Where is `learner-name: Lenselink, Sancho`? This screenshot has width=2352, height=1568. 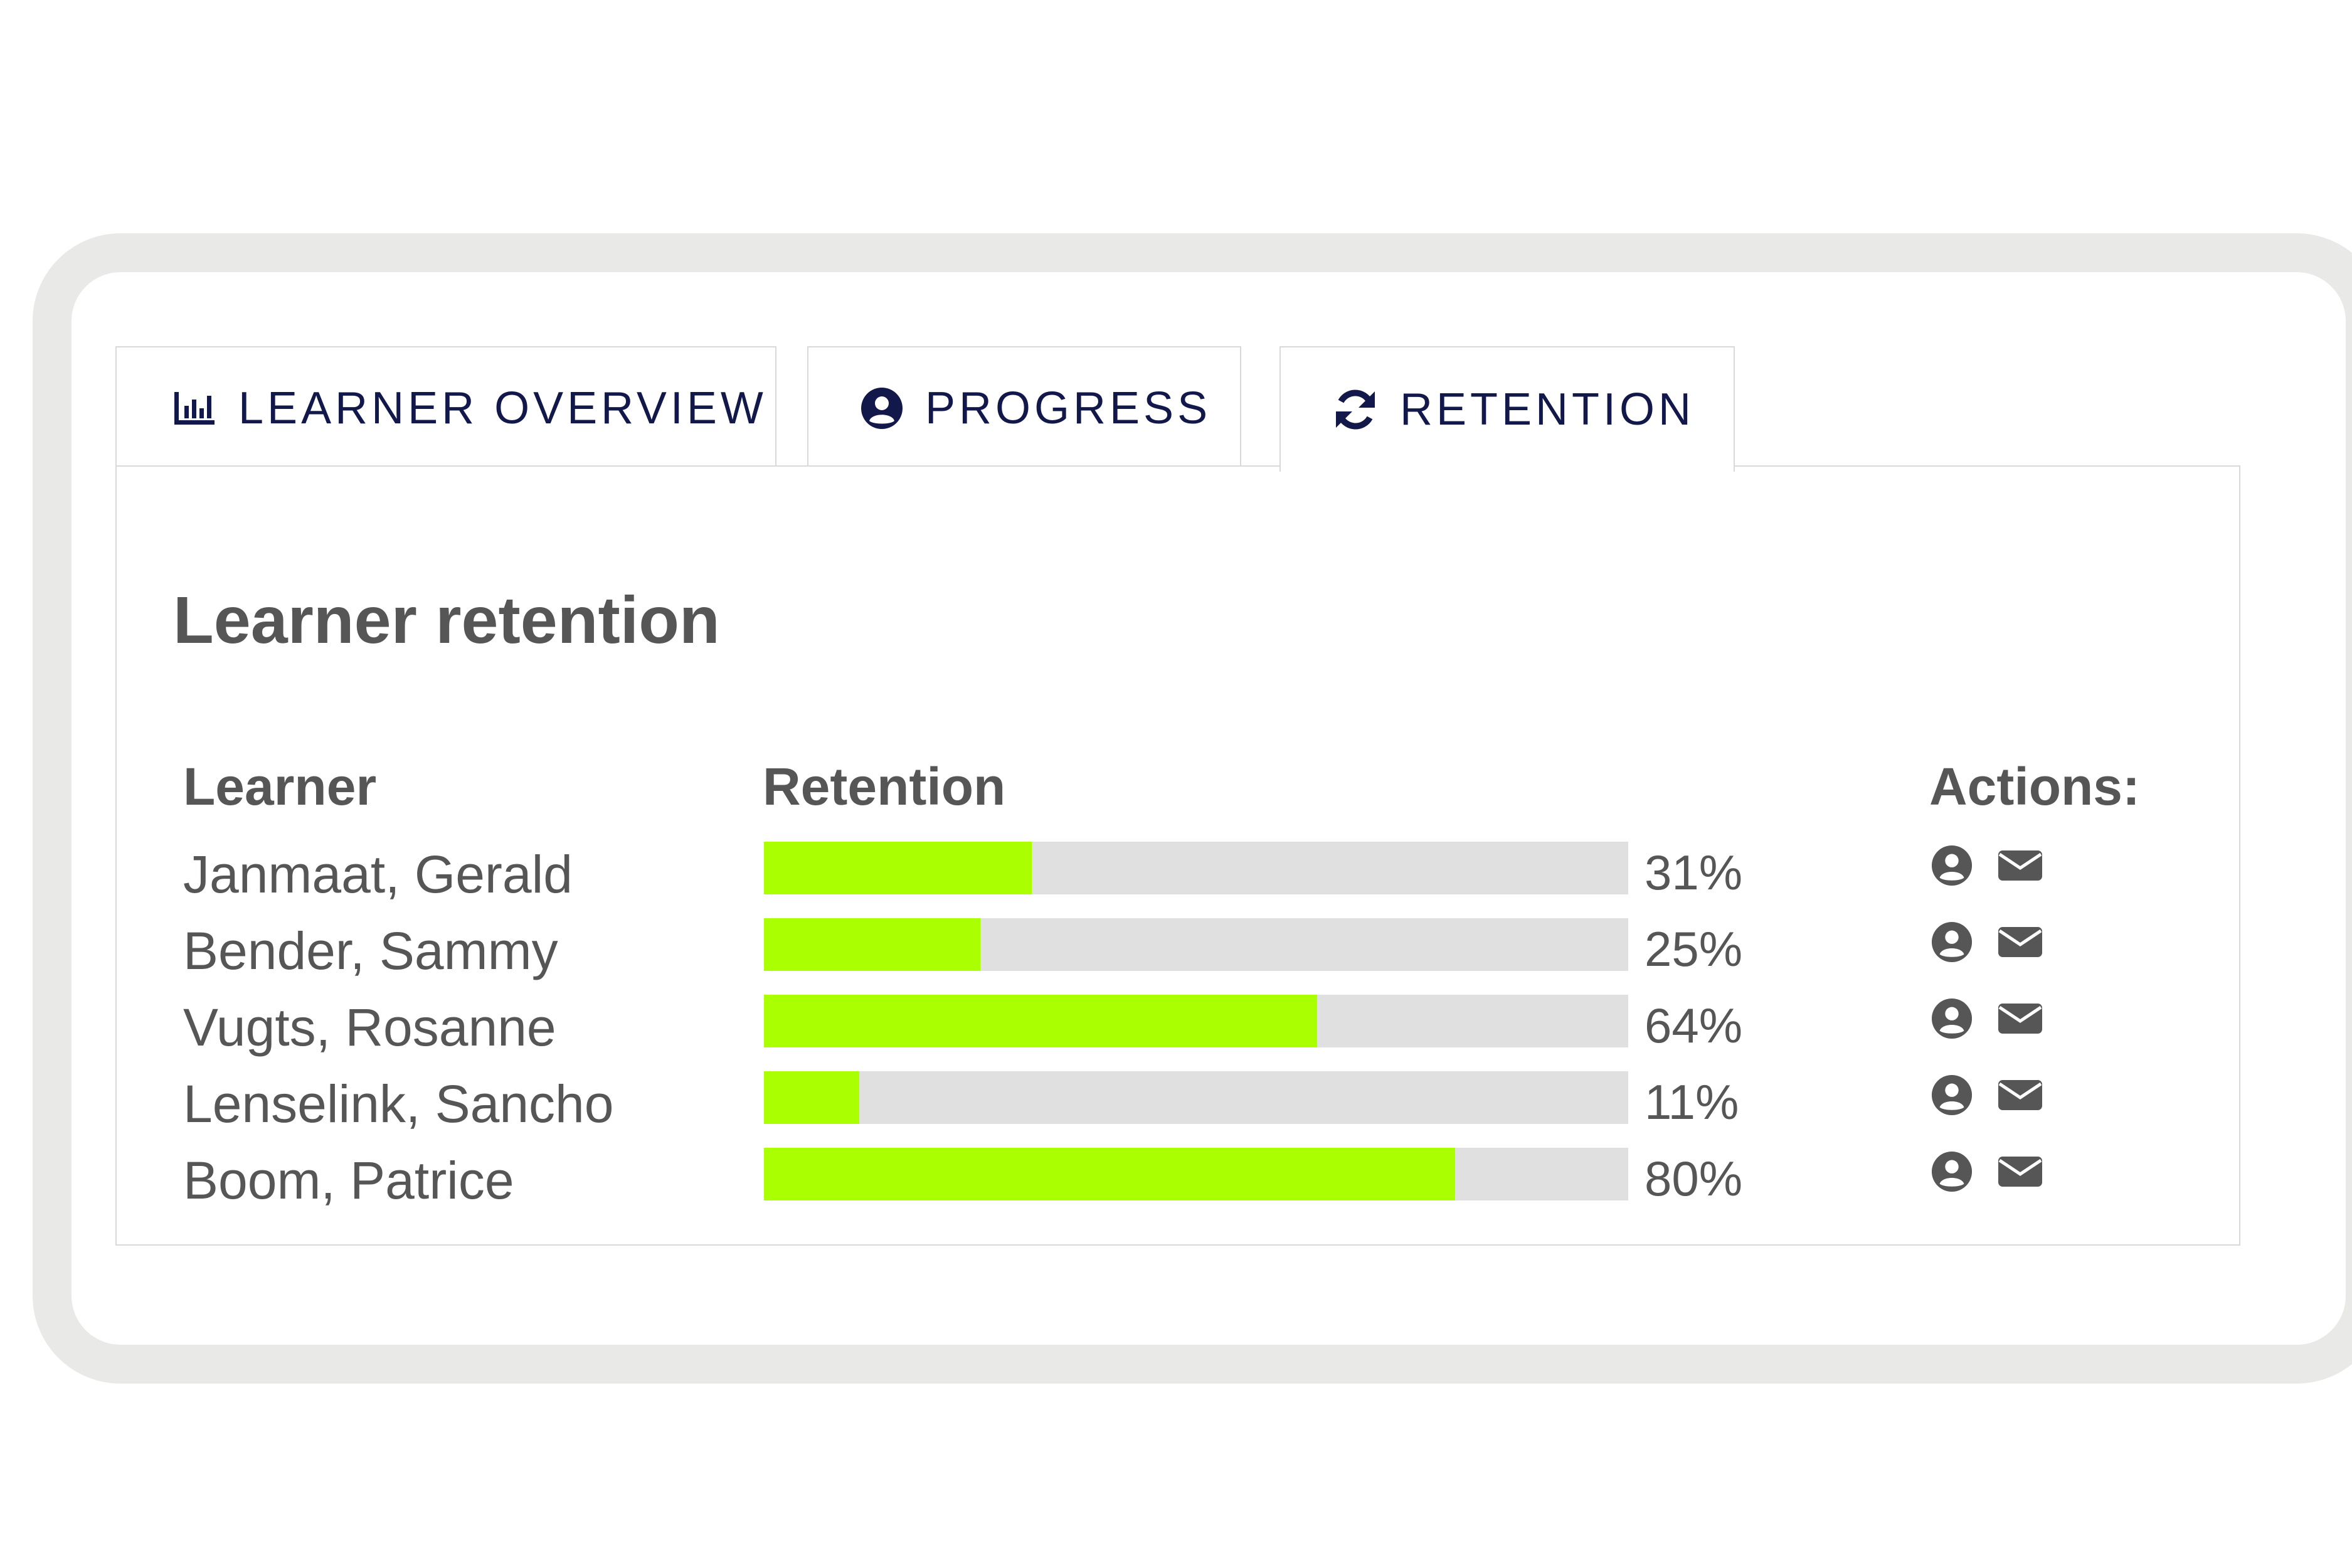
learner-name: Lenselink, Sancho is located at coordinates (398, 1103).